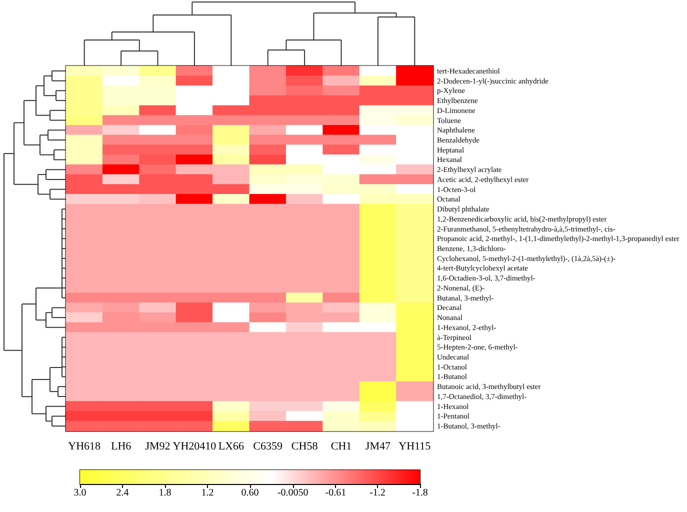 The width and height of the screenshot is (687, 512). Describe the element at coordinates (121, 446) in the screenshot. I see `x-tick-label: LH6` at that location.